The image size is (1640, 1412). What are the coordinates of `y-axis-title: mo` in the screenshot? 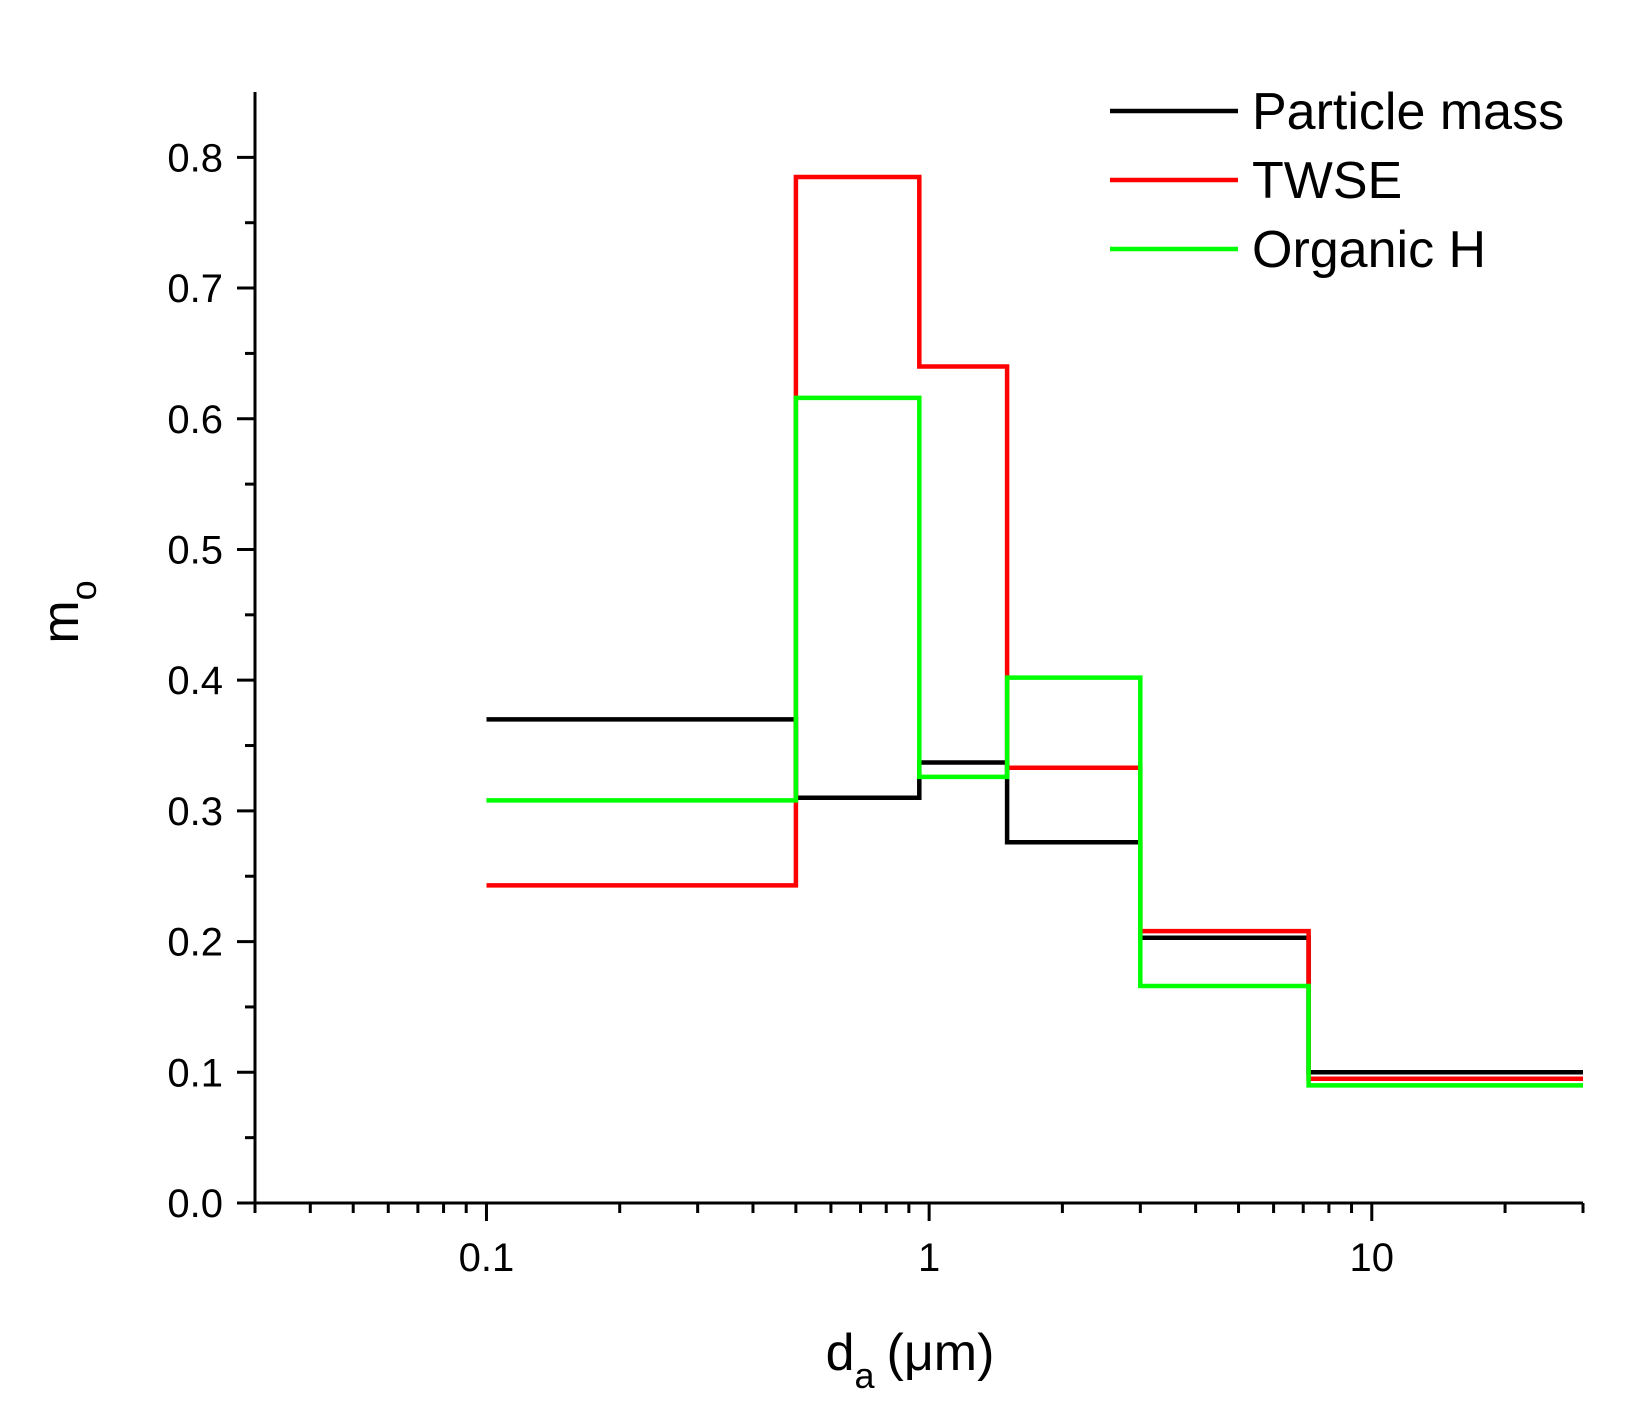 It's located at (68, 611).